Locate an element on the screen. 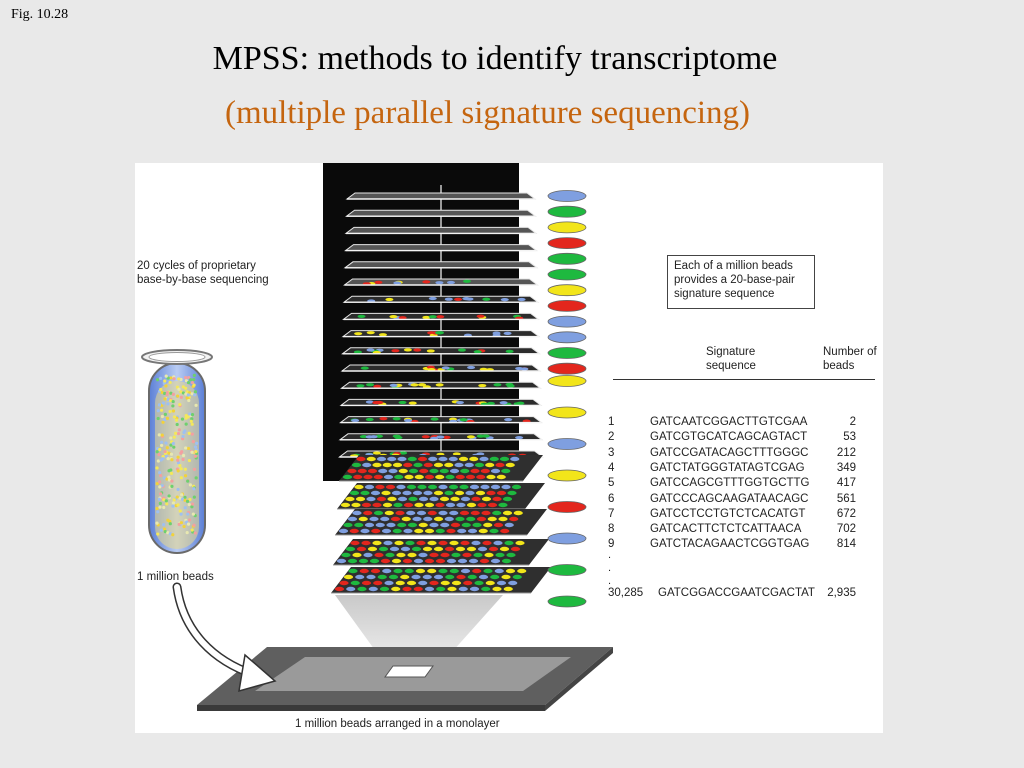  imaged-bead-plates is located at coordinates (441, 524).